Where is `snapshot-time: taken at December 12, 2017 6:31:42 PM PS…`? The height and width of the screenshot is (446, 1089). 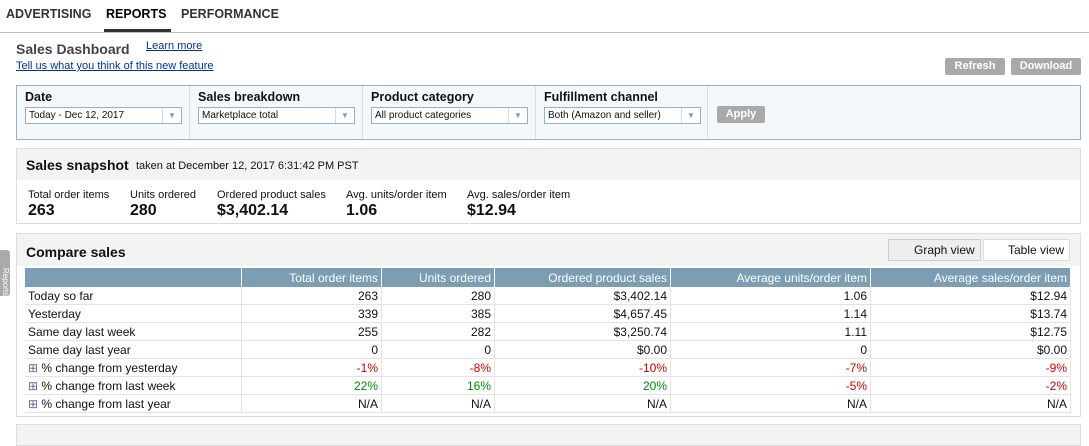 snapshot-time: taken at December 12, 2017 6:31:42 PM PS… is located at coordinates (247, 166).